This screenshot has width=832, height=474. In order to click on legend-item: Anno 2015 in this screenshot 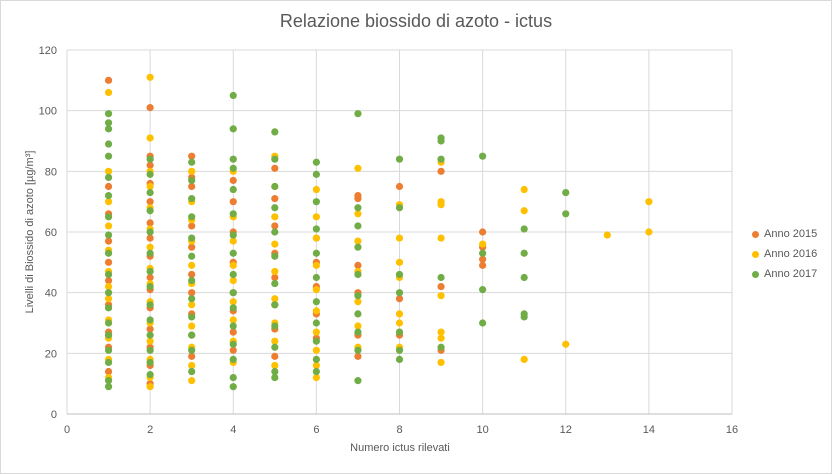, I will do `click(784, 234)`.